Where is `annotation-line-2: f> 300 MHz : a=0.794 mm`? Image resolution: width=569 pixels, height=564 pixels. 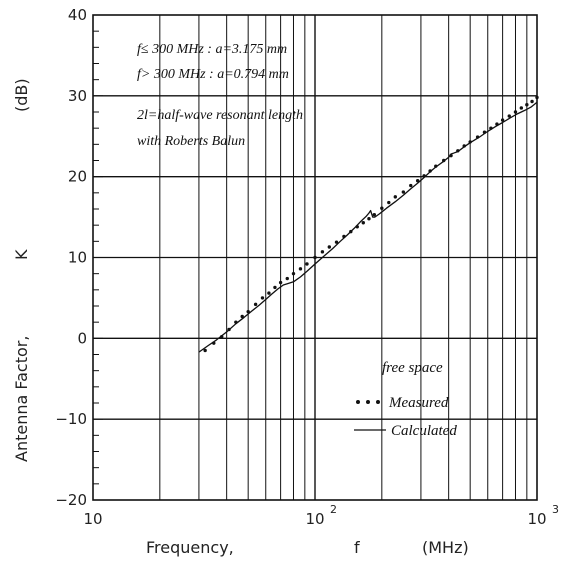 annotation-line-2: f> 300 MHz : a=0.794 mm is located at coordinates (213, 74).